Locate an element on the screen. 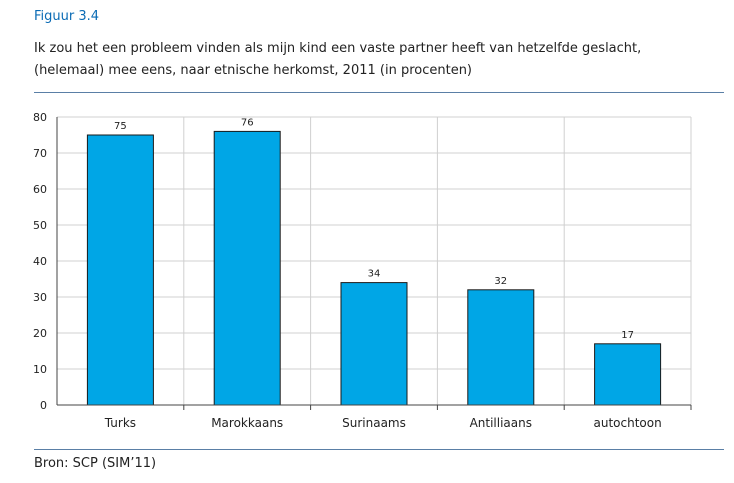 This screenshot has width=734, height=483. y-tick-label: 50 is located at coordinates (40, 225).